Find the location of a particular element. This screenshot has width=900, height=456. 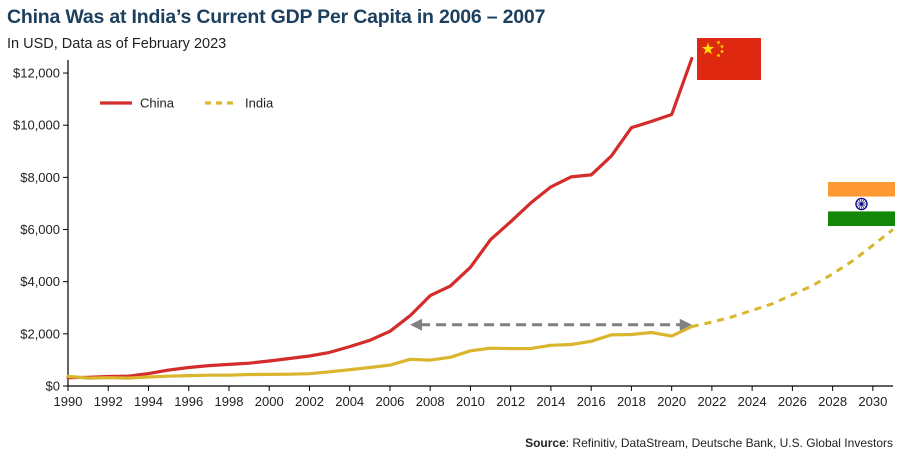

flags is located at coordinates (796, 132).